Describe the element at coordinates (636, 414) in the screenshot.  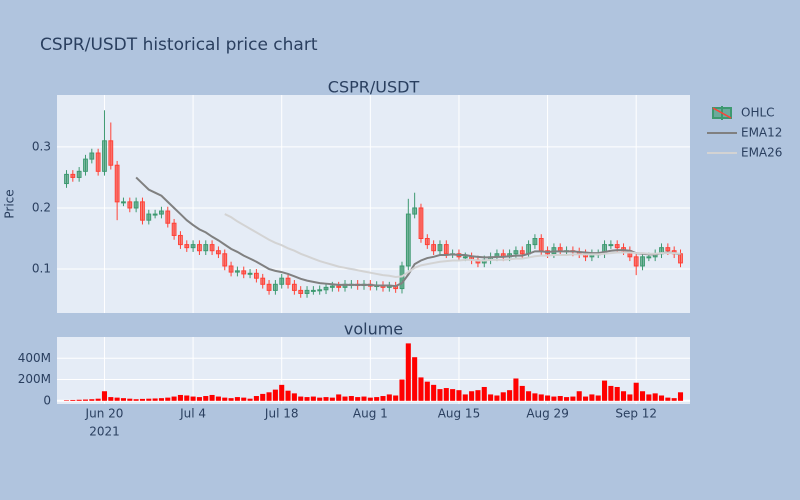
I see `x-tick-label: Sep 12` at that location.